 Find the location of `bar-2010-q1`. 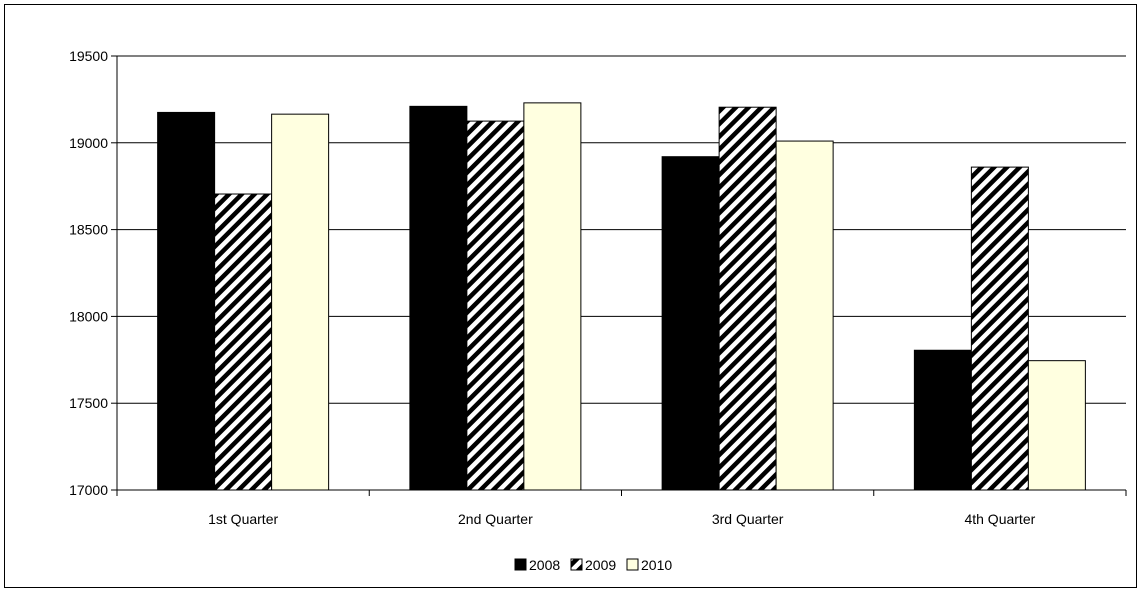

bar-2010-q1 is located at coordinates (300, 302).